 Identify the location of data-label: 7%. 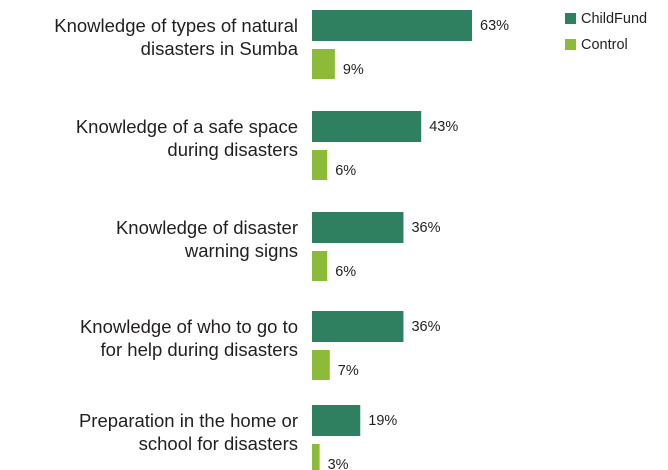
(348, 371).